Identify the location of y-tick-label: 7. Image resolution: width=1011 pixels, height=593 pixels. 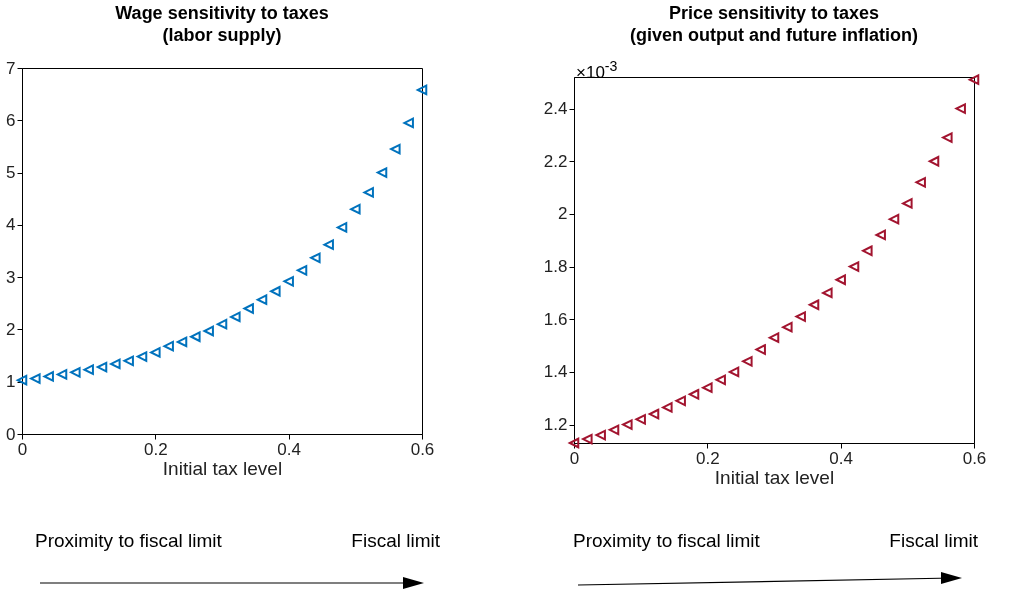
(11, 68).